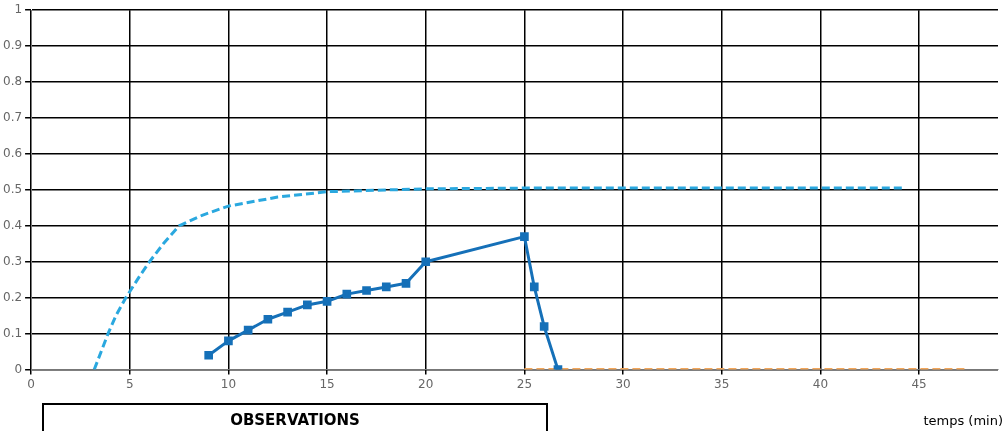 This screenshot has height=431, width=1005. What do you see at coordinates (12, 117) in the screenshot?
I see `y-tick-label: 0.7` at bounding box center [12, 117].